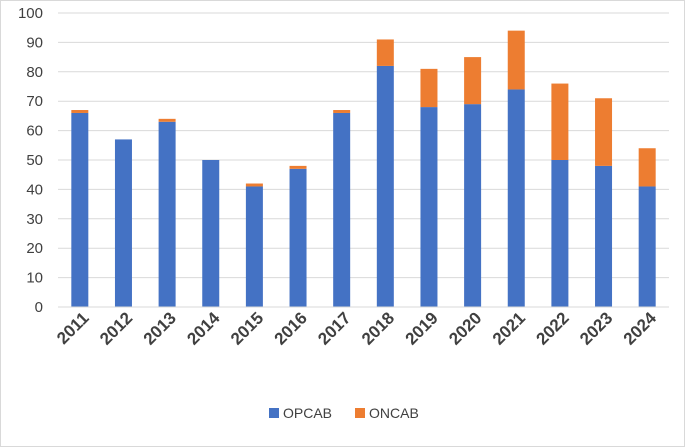 The height and width of the screenshot is (447, 685). Describe the element at coordinates (39, 307) in the screenshot. I see `y-tick-label: 0` at that location.